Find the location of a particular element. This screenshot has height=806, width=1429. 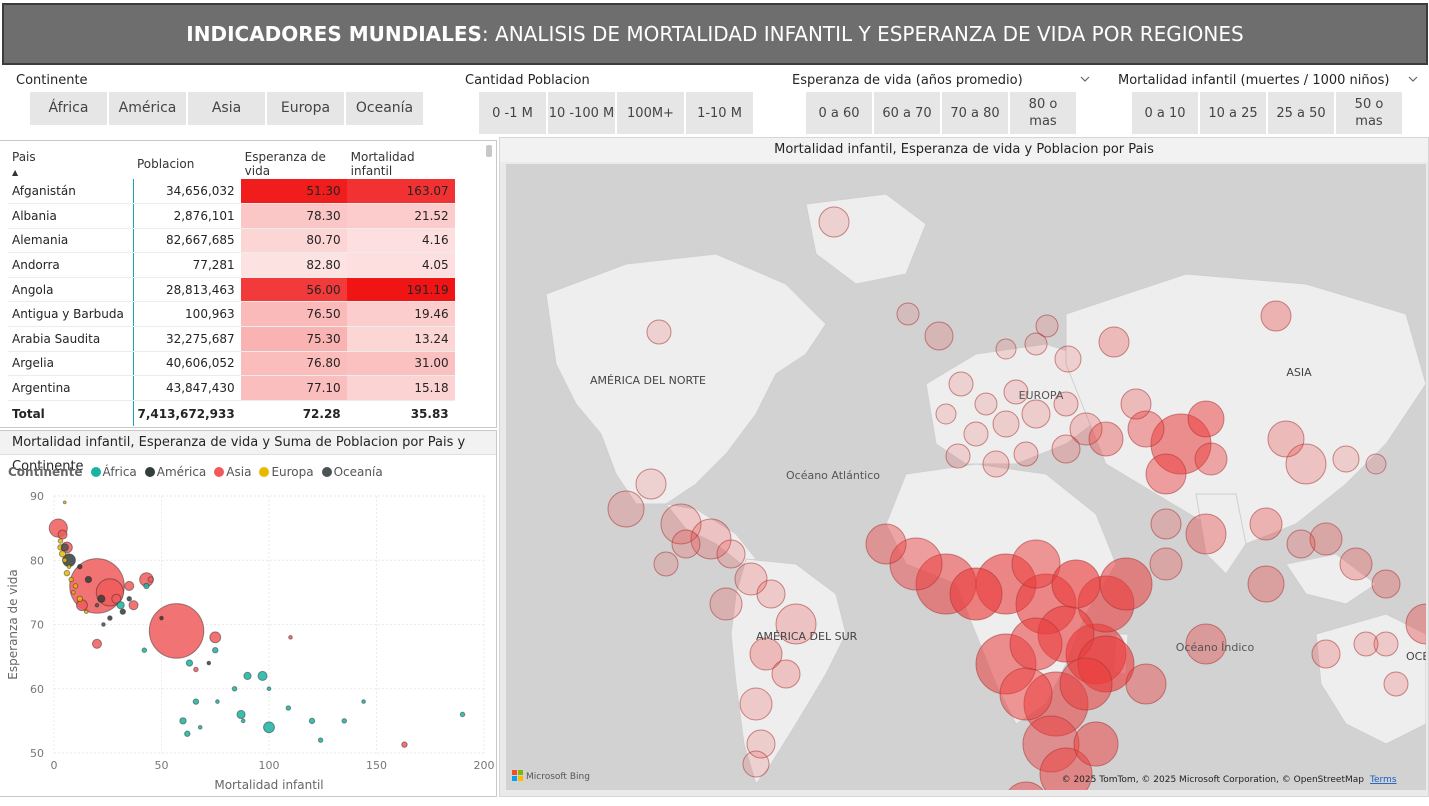

table-row: Albania 2,876,101 78.30 21.52 is located at coordinates (231, 216).